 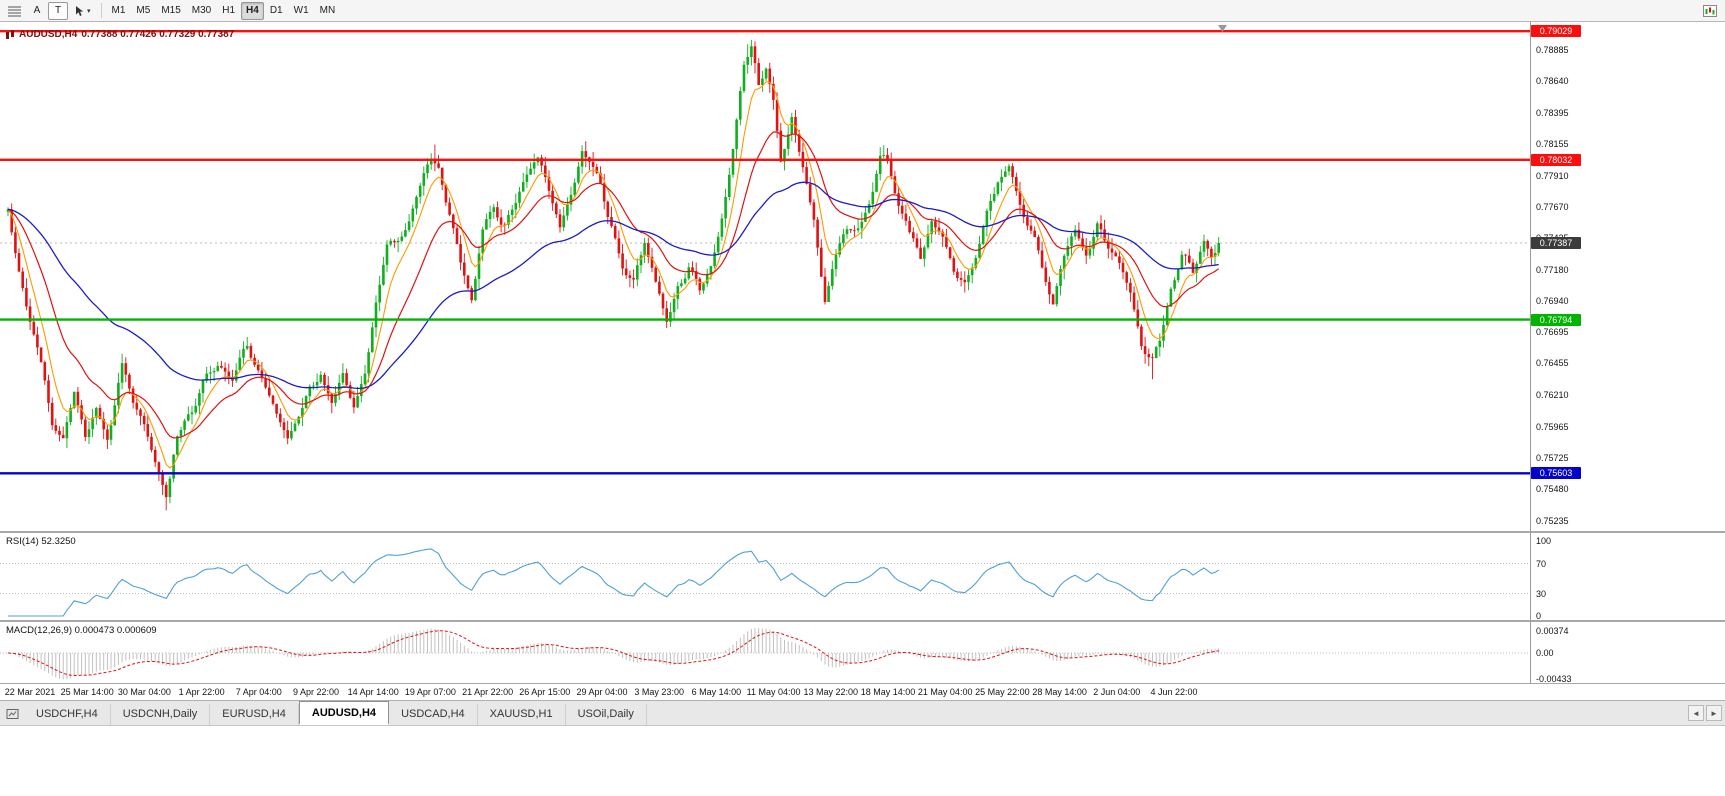 What do you see at coordinates (1552, 457) in the screenshot?
I see `price-axis-label: 0.75725` at bounding box center [1552, 457].